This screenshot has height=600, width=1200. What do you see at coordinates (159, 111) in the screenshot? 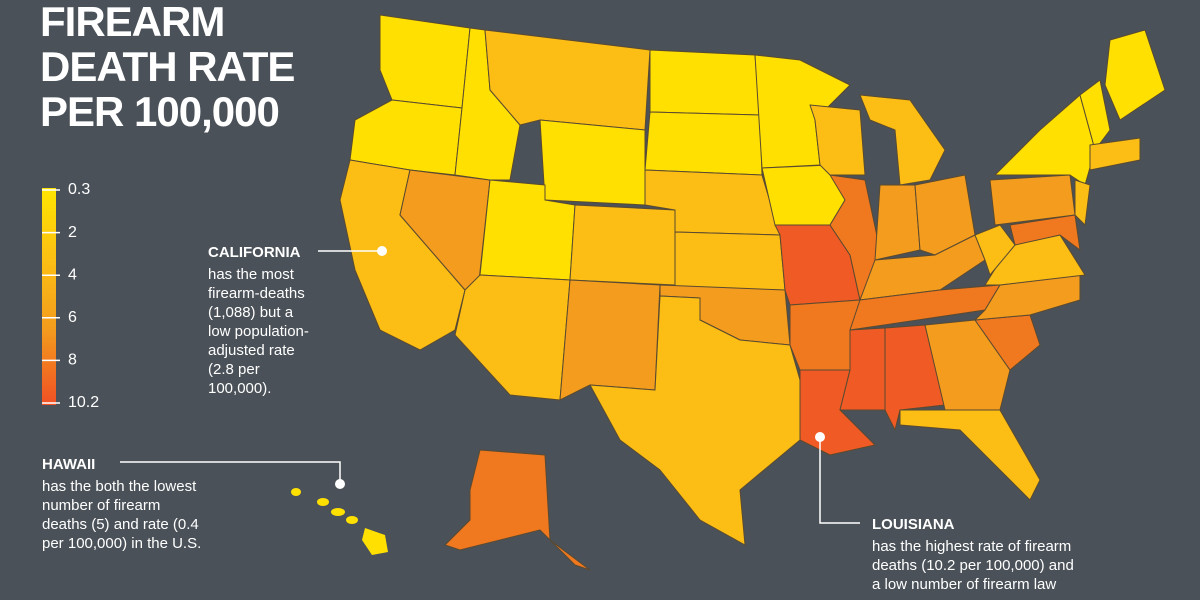
I see `title-line: PER 100,000` at bounding box center [159, 111].